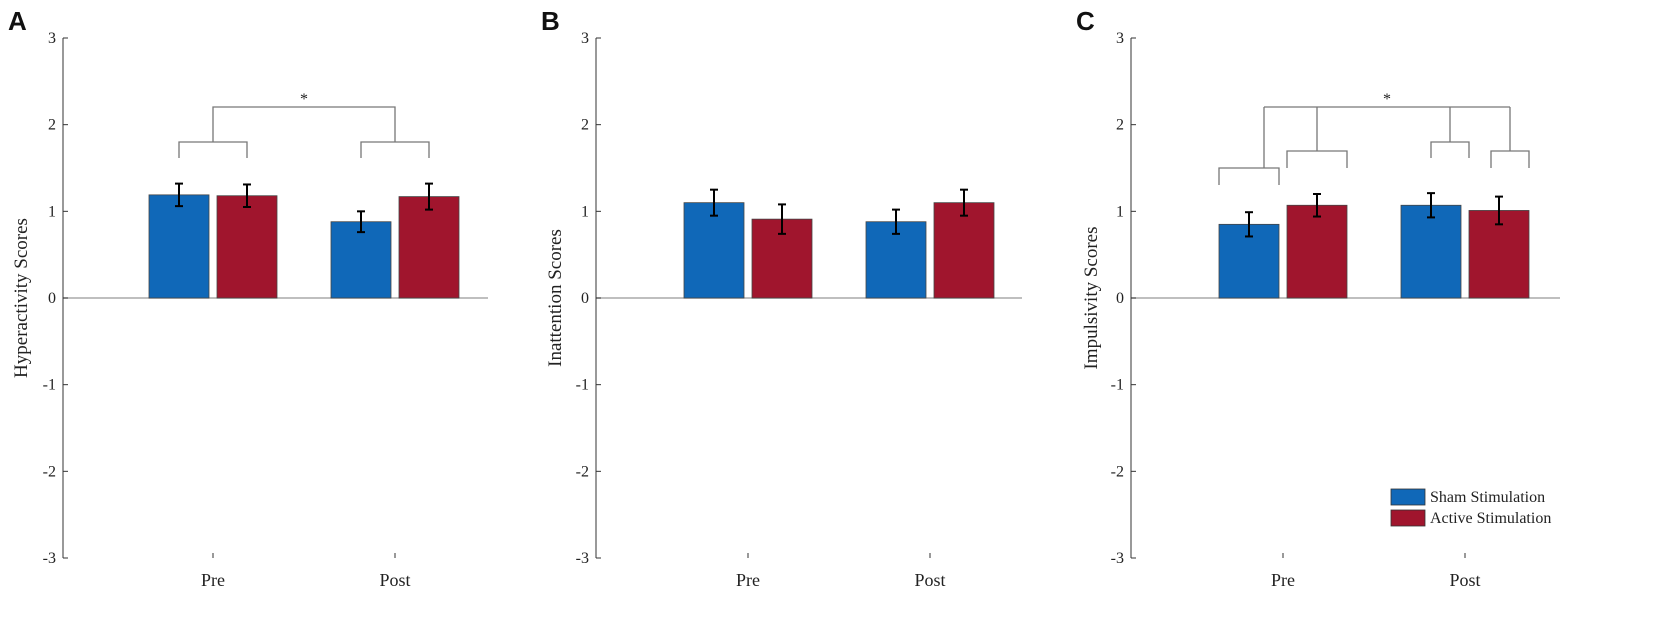 The image size is (1654, 621). Describe the element at coordinates (1487, 497) in the screenshot. I see `legend-label-sham: Sham Stimulation` at that location.